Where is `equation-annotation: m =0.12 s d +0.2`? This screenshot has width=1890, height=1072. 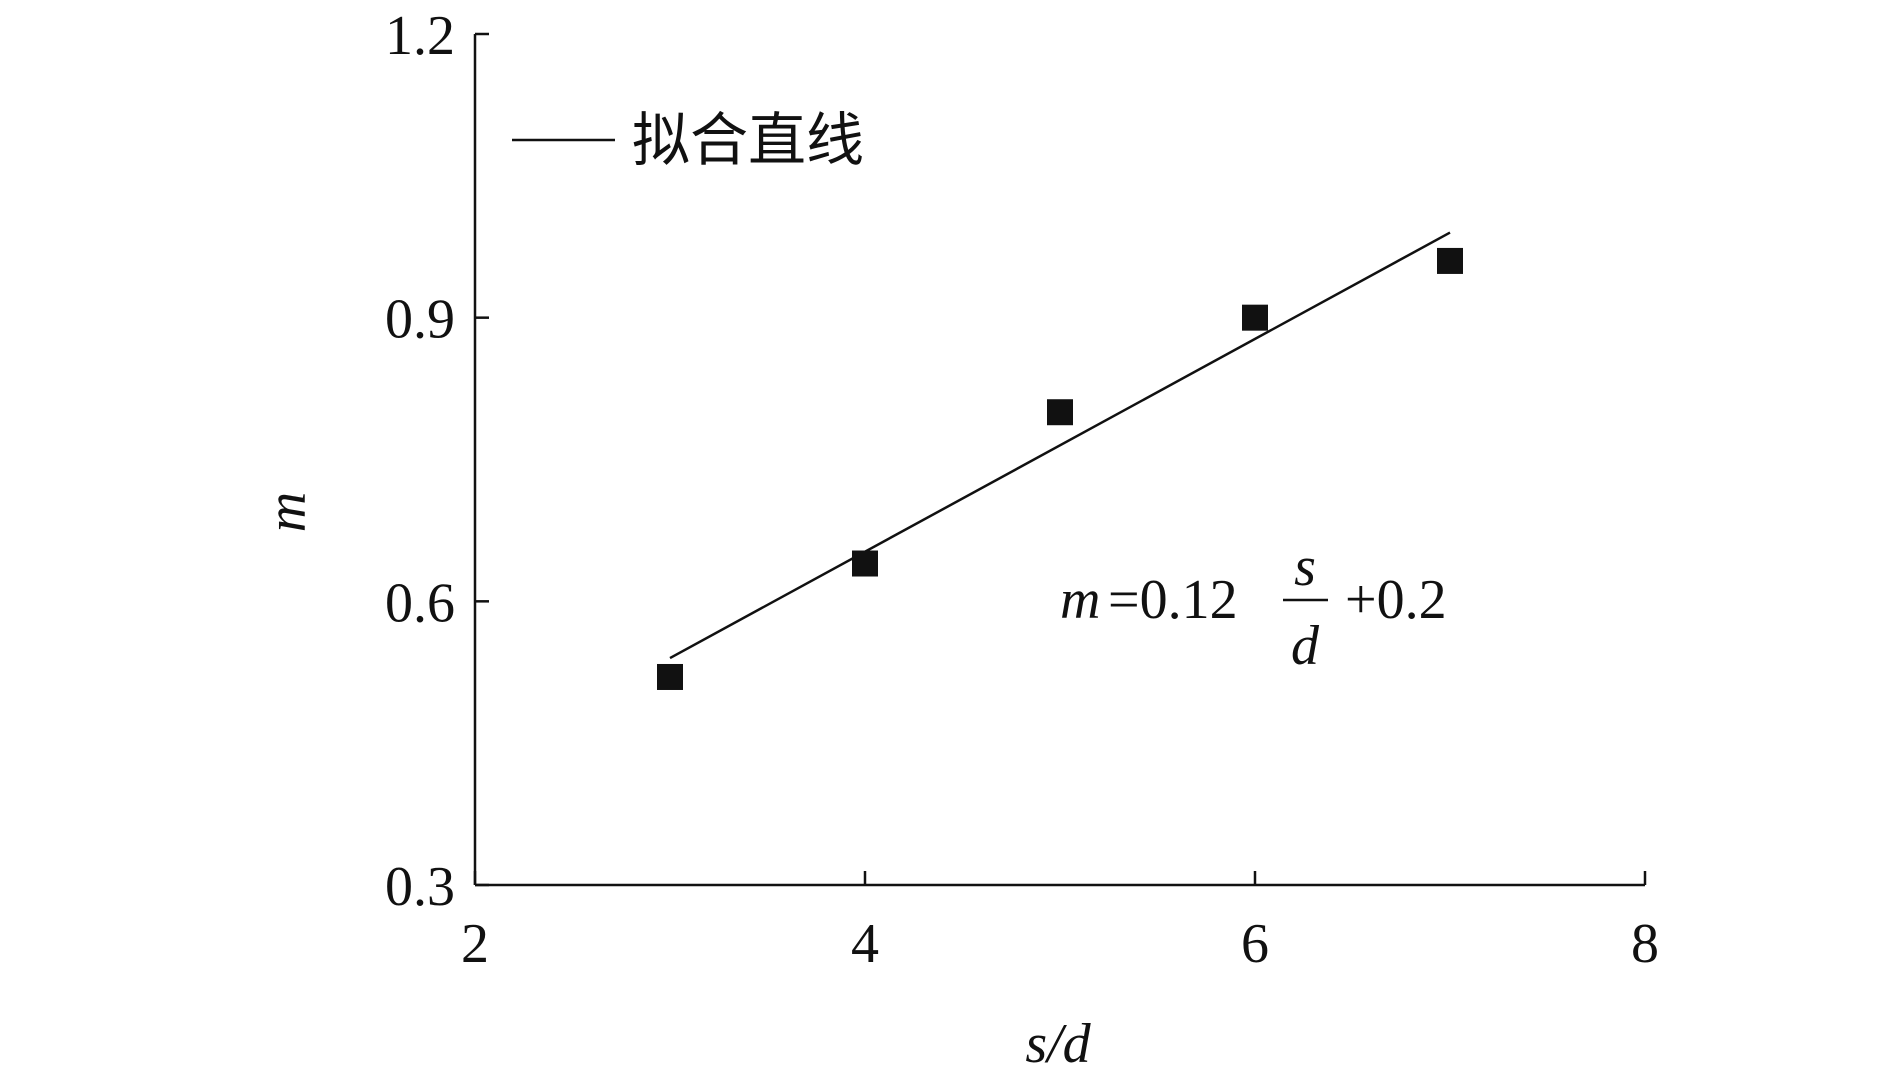
equation-annotation: m =0.12 s d +0.2 is located at coordinates (1253, 606).